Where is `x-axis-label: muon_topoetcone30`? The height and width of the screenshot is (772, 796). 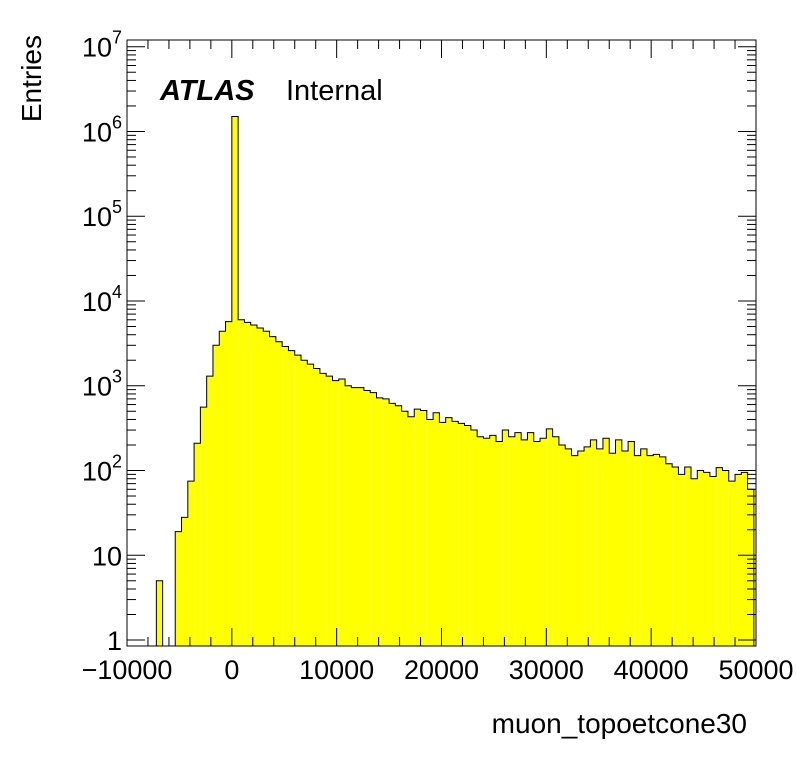
x-axis-label: muon_topoetcone30 is located at coordinates (619, 723).